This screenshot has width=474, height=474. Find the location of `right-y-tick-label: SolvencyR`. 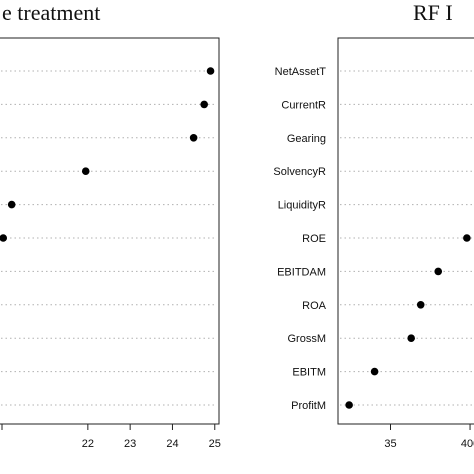

right-y-tick-label: SolvencyR is located at coordinates (299, 172).